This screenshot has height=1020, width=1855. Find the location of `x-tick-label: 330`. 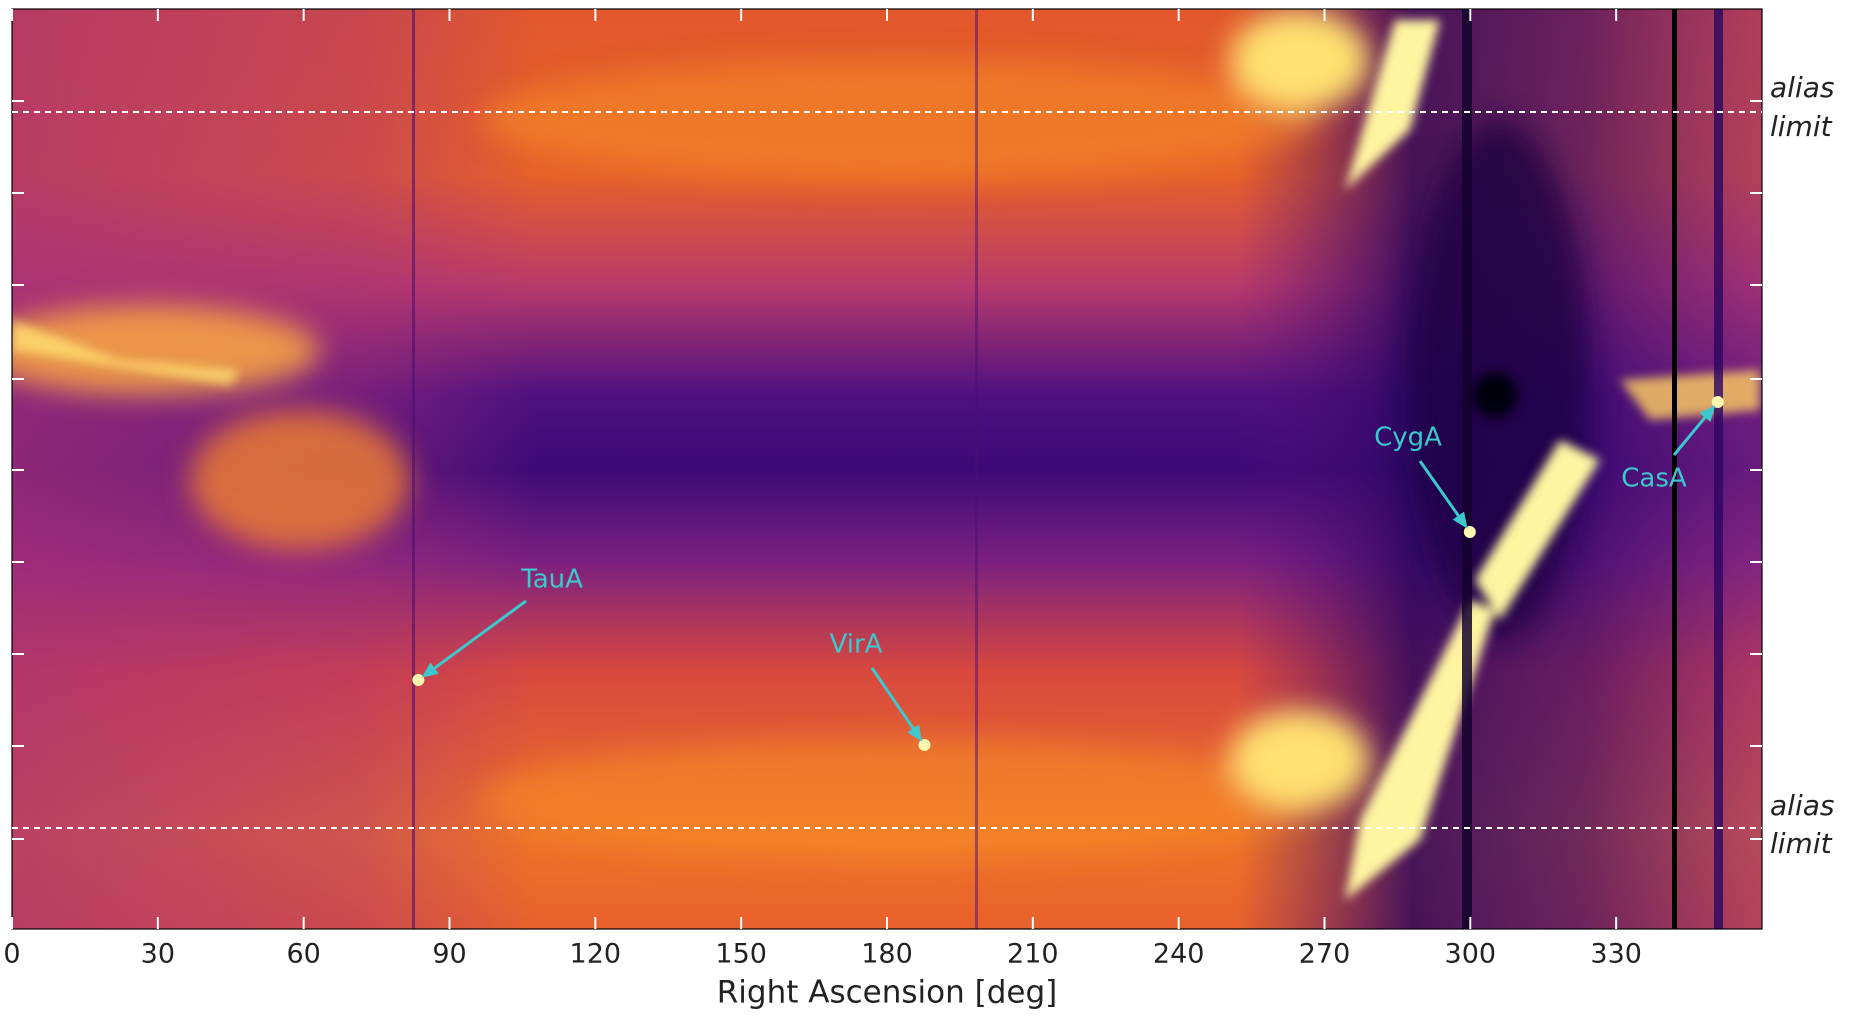

x-tick-label: 330 is located at coordinates (1616, 954).